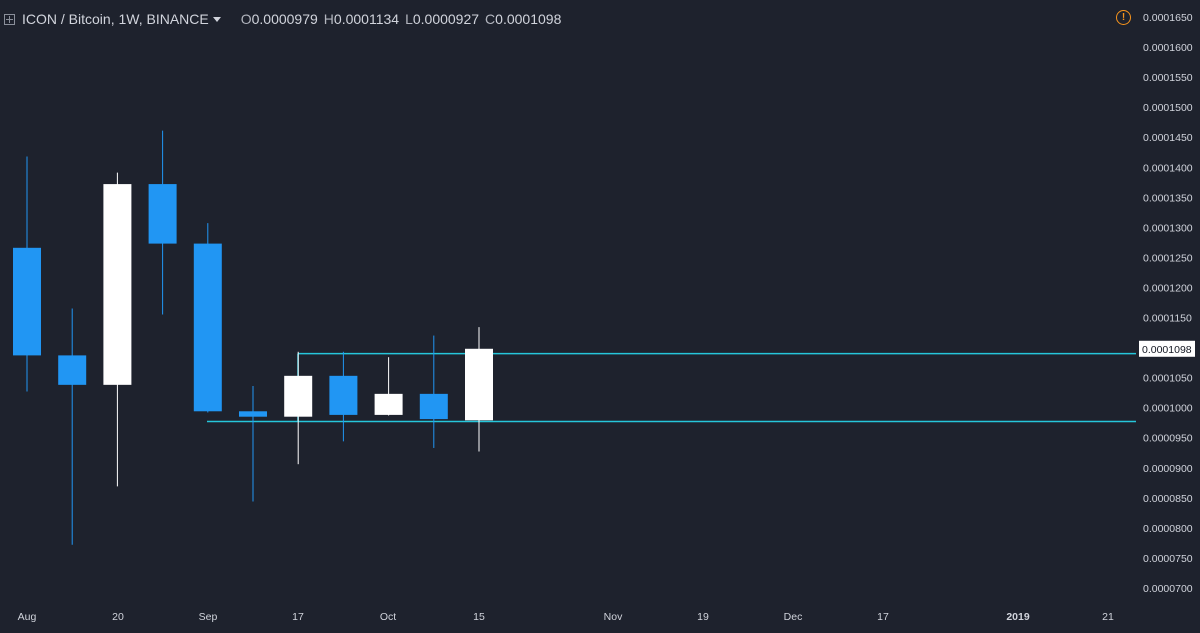 The image size is (1200, 633). What do you see at coordinates (328, 19) in the screenshot?
I see `high-label: H` at bounding box center [328, 19].